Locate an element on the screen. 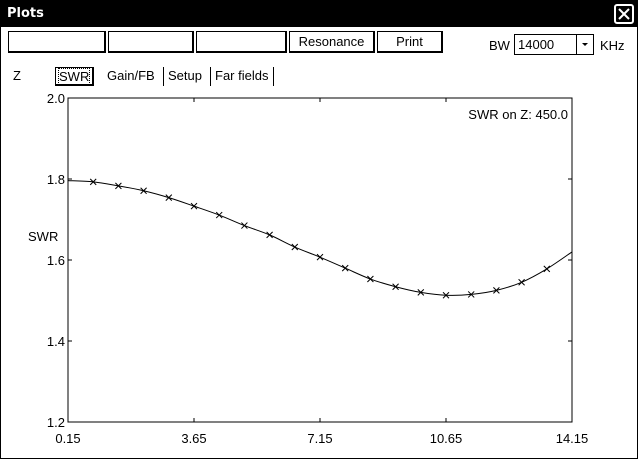 This screenshot has height=459, width=638. tab-gain-fb: Gain/FB is located at coordinates (131, 75).